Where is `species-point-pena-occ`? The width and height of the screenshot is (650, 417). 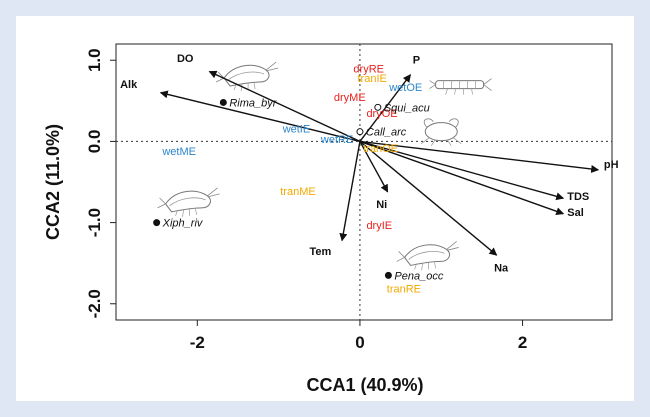
species-point-pena-occ is located at coordinates (388, 275).